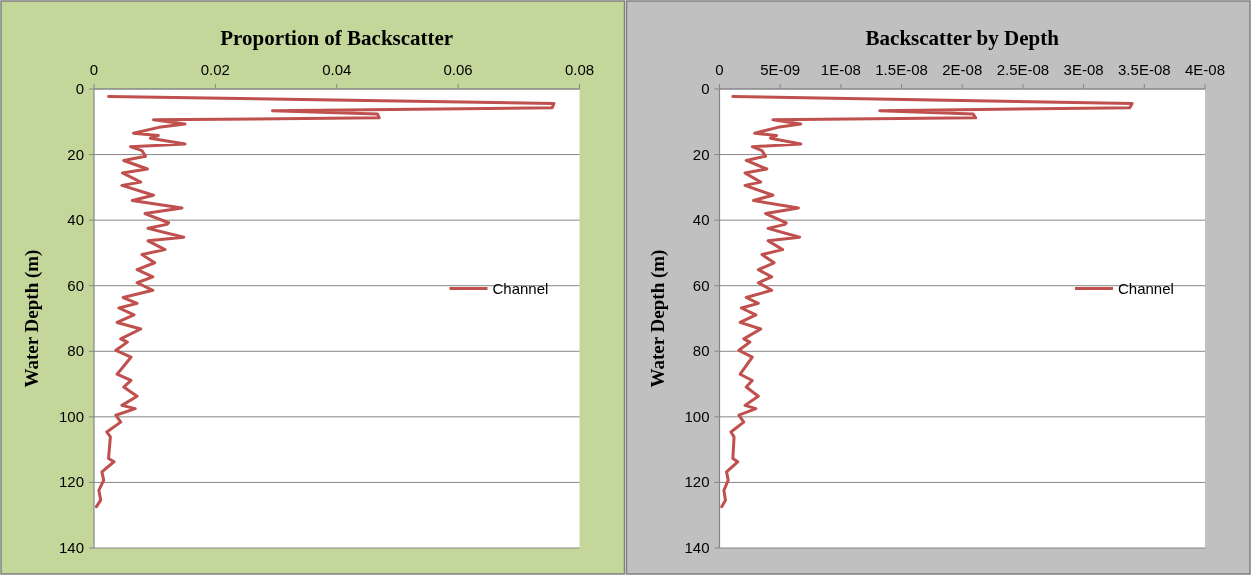  Describe the element at coordinates (780, 69) in the screenshot. I see `x-tick-label: 5E-09` at that location.